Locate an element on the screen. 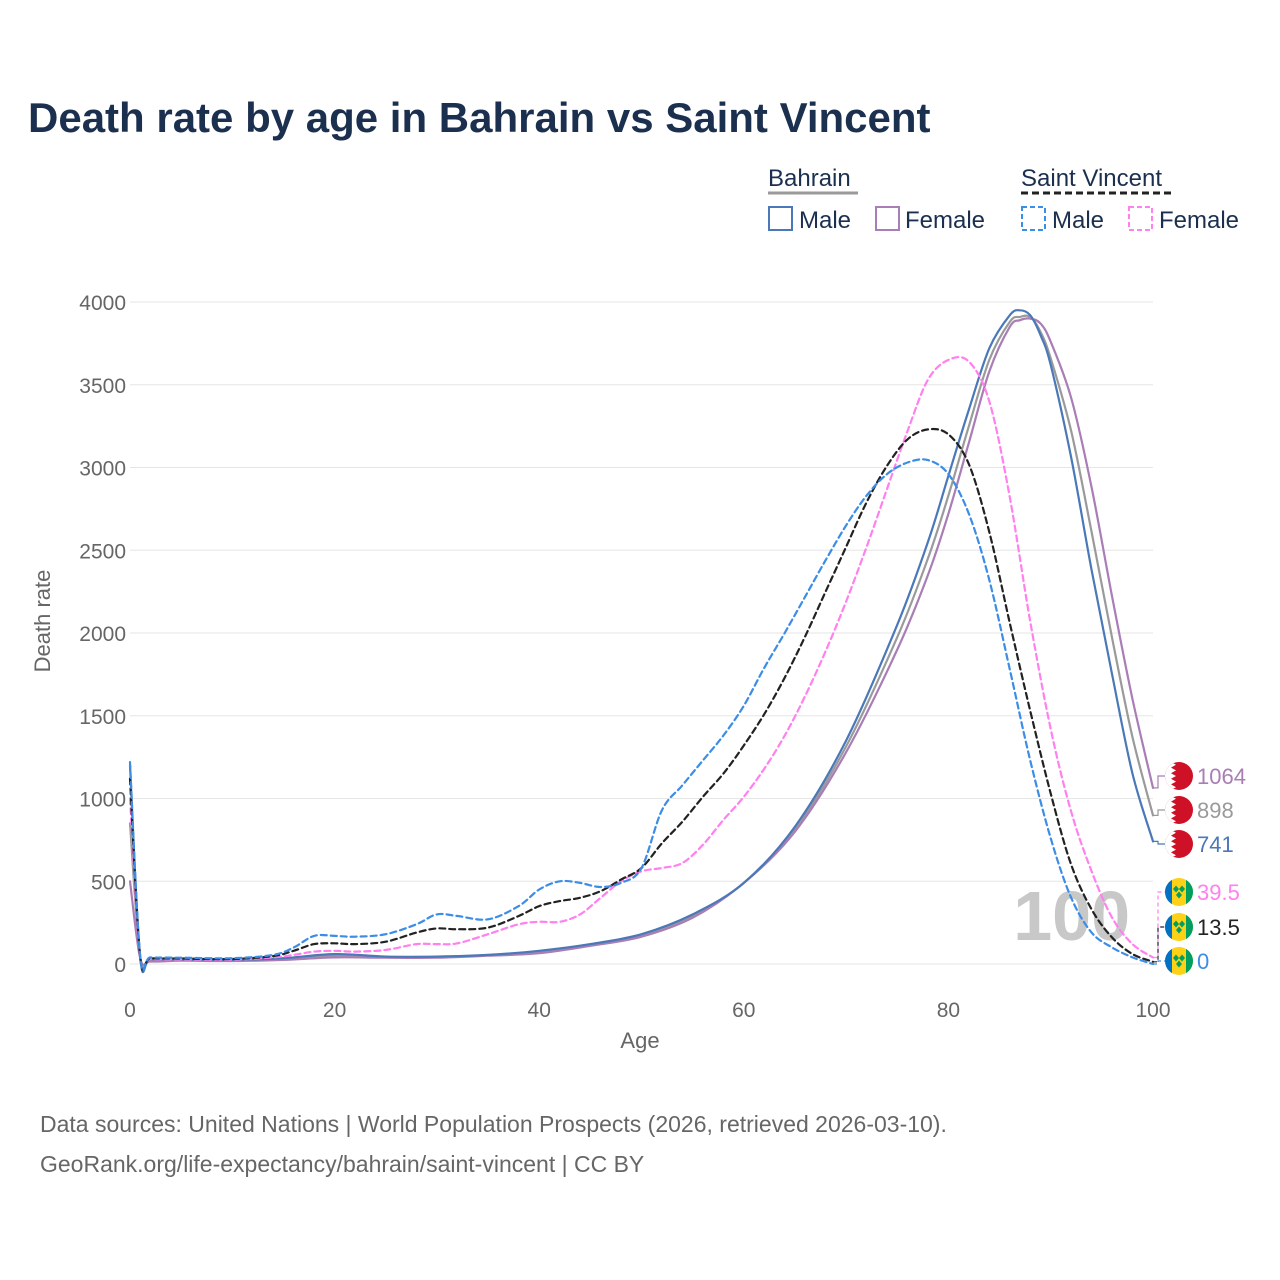  y-tick-label: 1500 is located at coordinates (102, 717).